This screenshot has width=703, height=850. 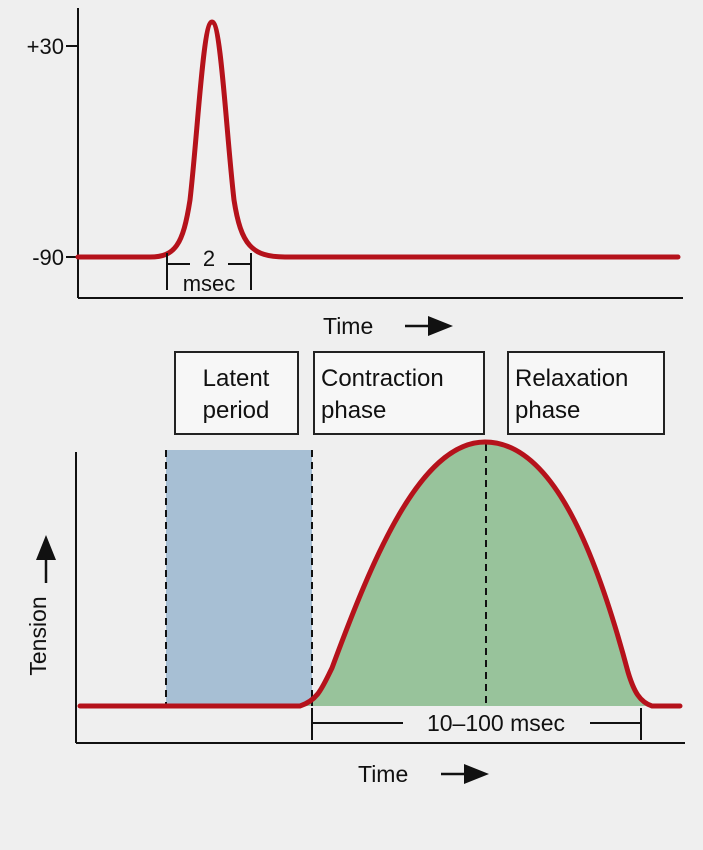 I want to click on twitch-x-label: Time, so click(x=383, y=774).